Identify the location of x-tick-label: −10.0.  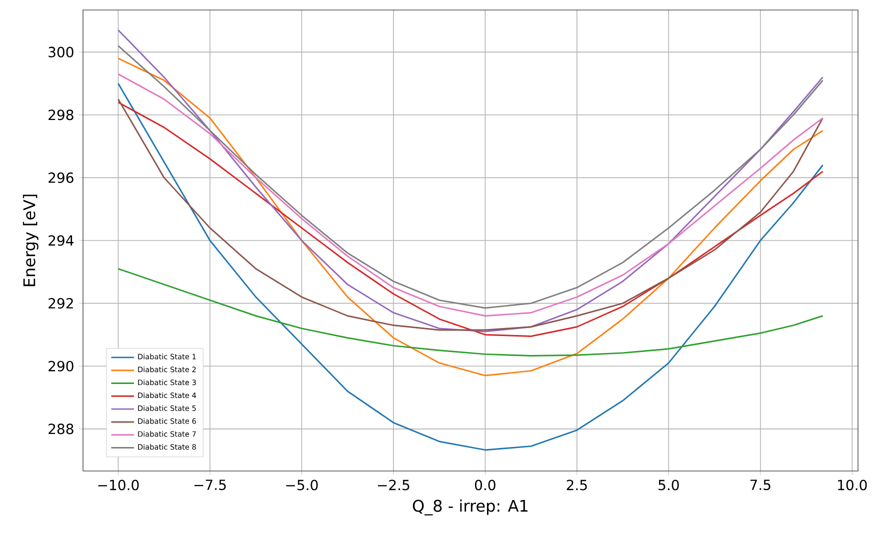
(118, 485).